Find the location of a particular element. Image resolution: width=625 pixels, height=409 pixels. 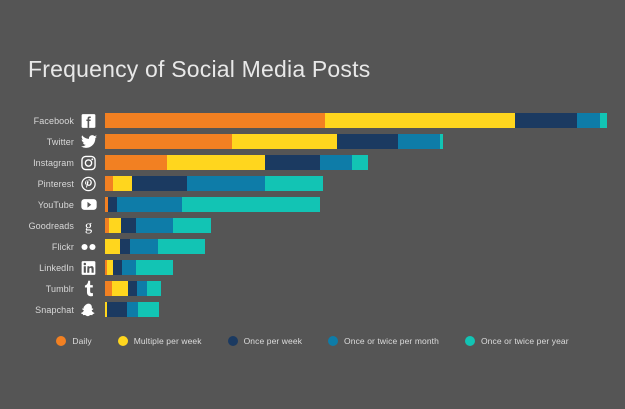

bar-row-label: Goodreads is located at coordinates (51, 225).